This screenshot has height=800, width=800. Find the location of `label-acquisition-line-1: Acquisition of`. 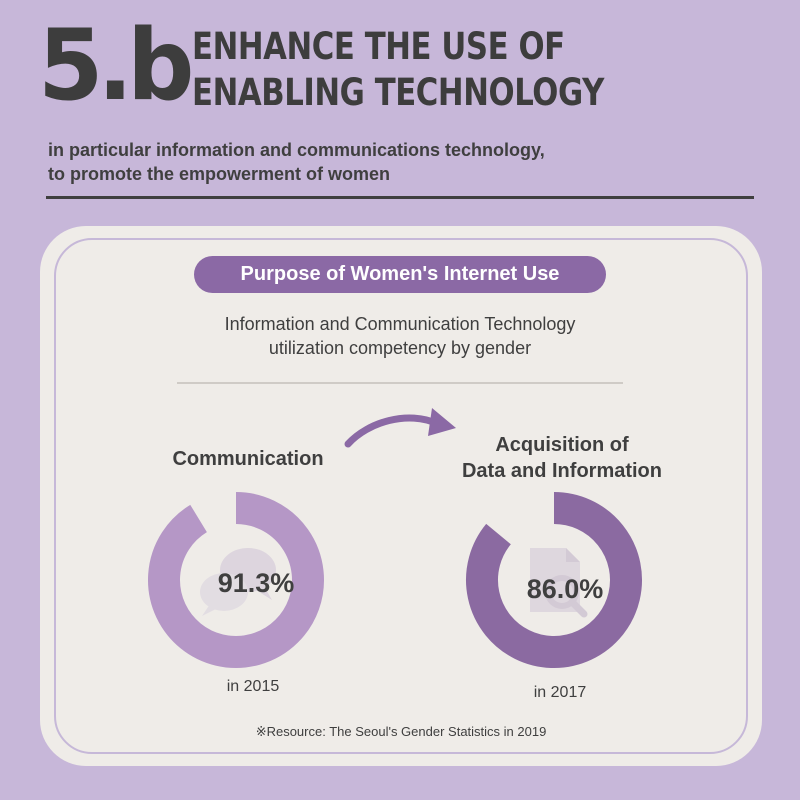

label-acquisition-line-1: Acquisition of is located at coordinates (562, 445).